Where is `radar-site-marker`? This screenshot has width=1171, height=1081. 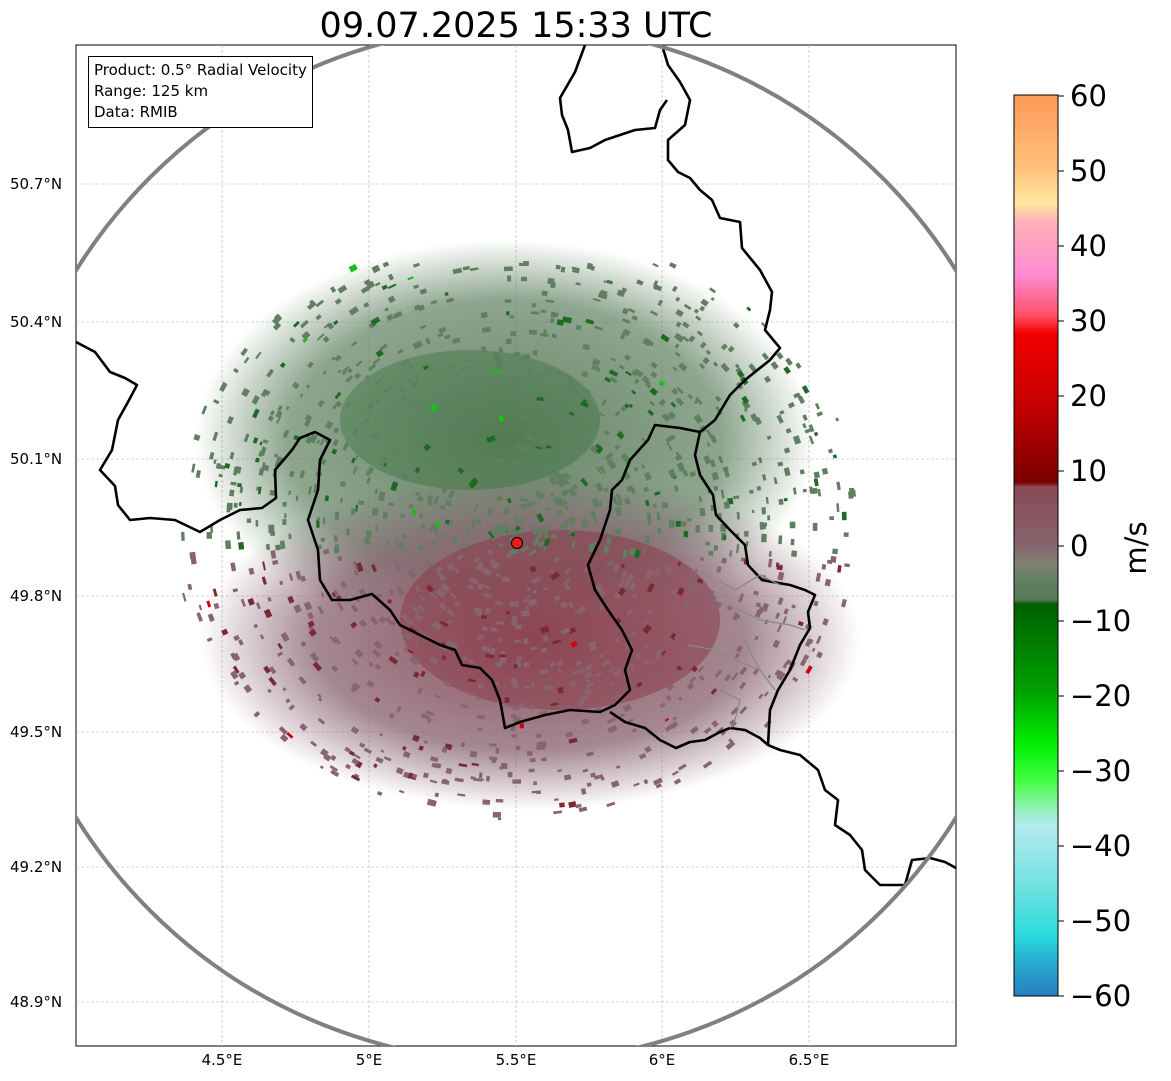 radar-site-marker is located at coordinates (517, 543).